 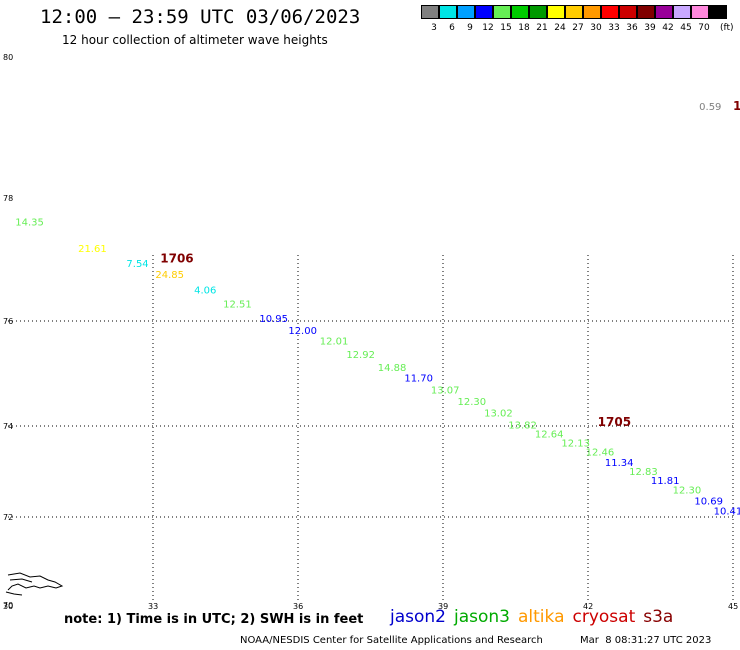 What do you see at coordinates (575, 443) in the screenshot?
I see `wave-height-value: 12.13` at bounding box center [575, 443].